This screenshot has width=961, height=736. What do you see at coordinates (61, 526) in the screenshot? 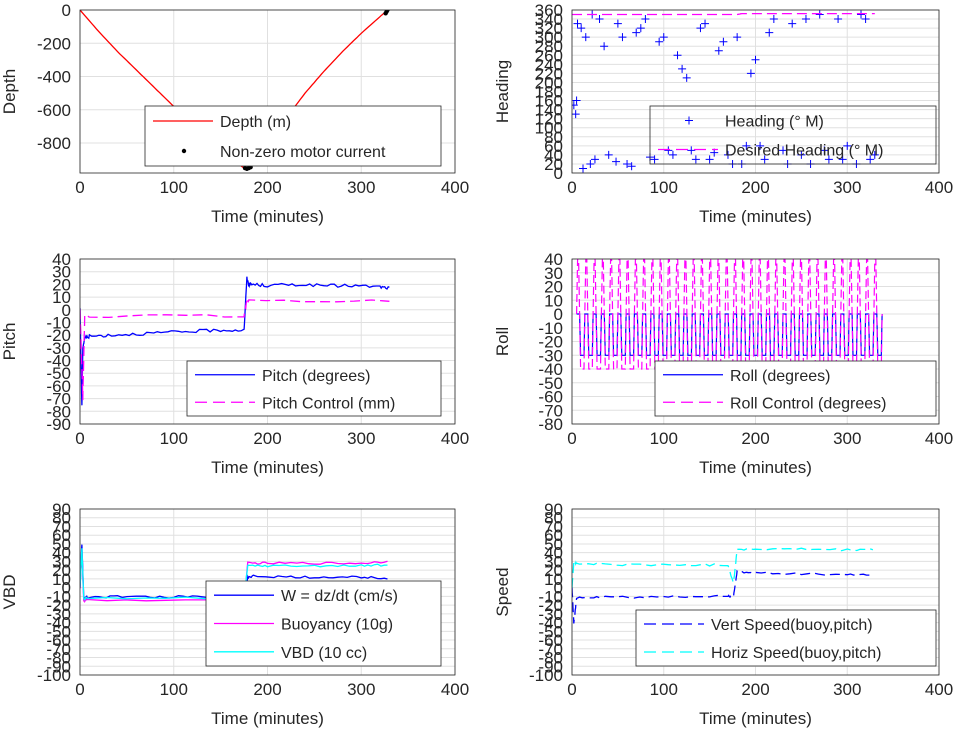
I see `y-tick-label: 70` at bounding box center [61, 526].